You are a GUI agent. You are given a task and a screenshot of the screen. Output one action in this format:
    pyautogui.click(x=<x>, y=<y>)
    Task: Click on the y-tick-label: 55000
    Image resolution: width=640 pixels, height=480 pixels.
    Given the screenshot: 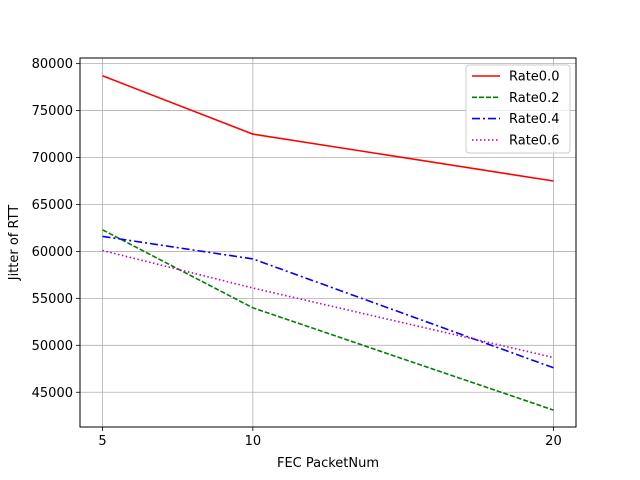 What is the action you would take?
    pyautogui.click(x=52, y=299)
    